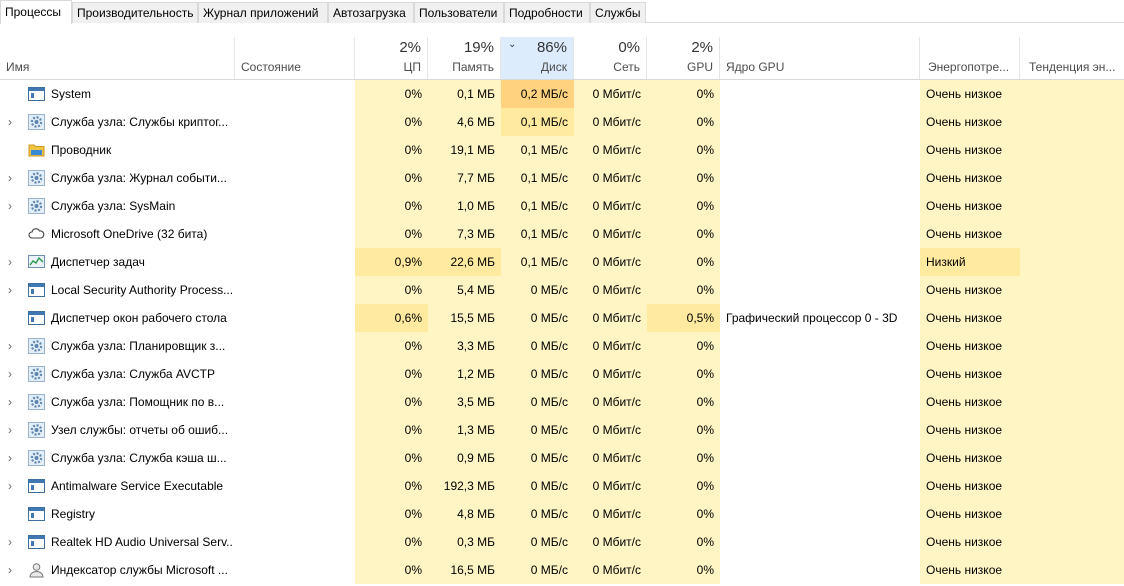 The height and width of the screenshot is (586, 1124). What do you see at coordinates (610, 58) in the screenshot?
I see `column-header-network: 0% Сеть` at bounding box center [610, 58].